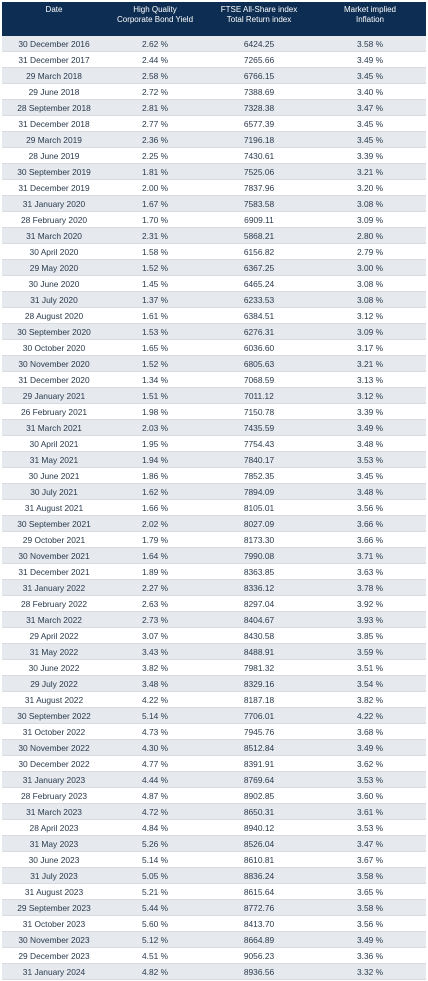 Image resolution: width=428 pixels, height=981 pixels. I want to click on table-row: 31 January 2024 4.82 % 8936.56 3.32 %, so click(214, 972).